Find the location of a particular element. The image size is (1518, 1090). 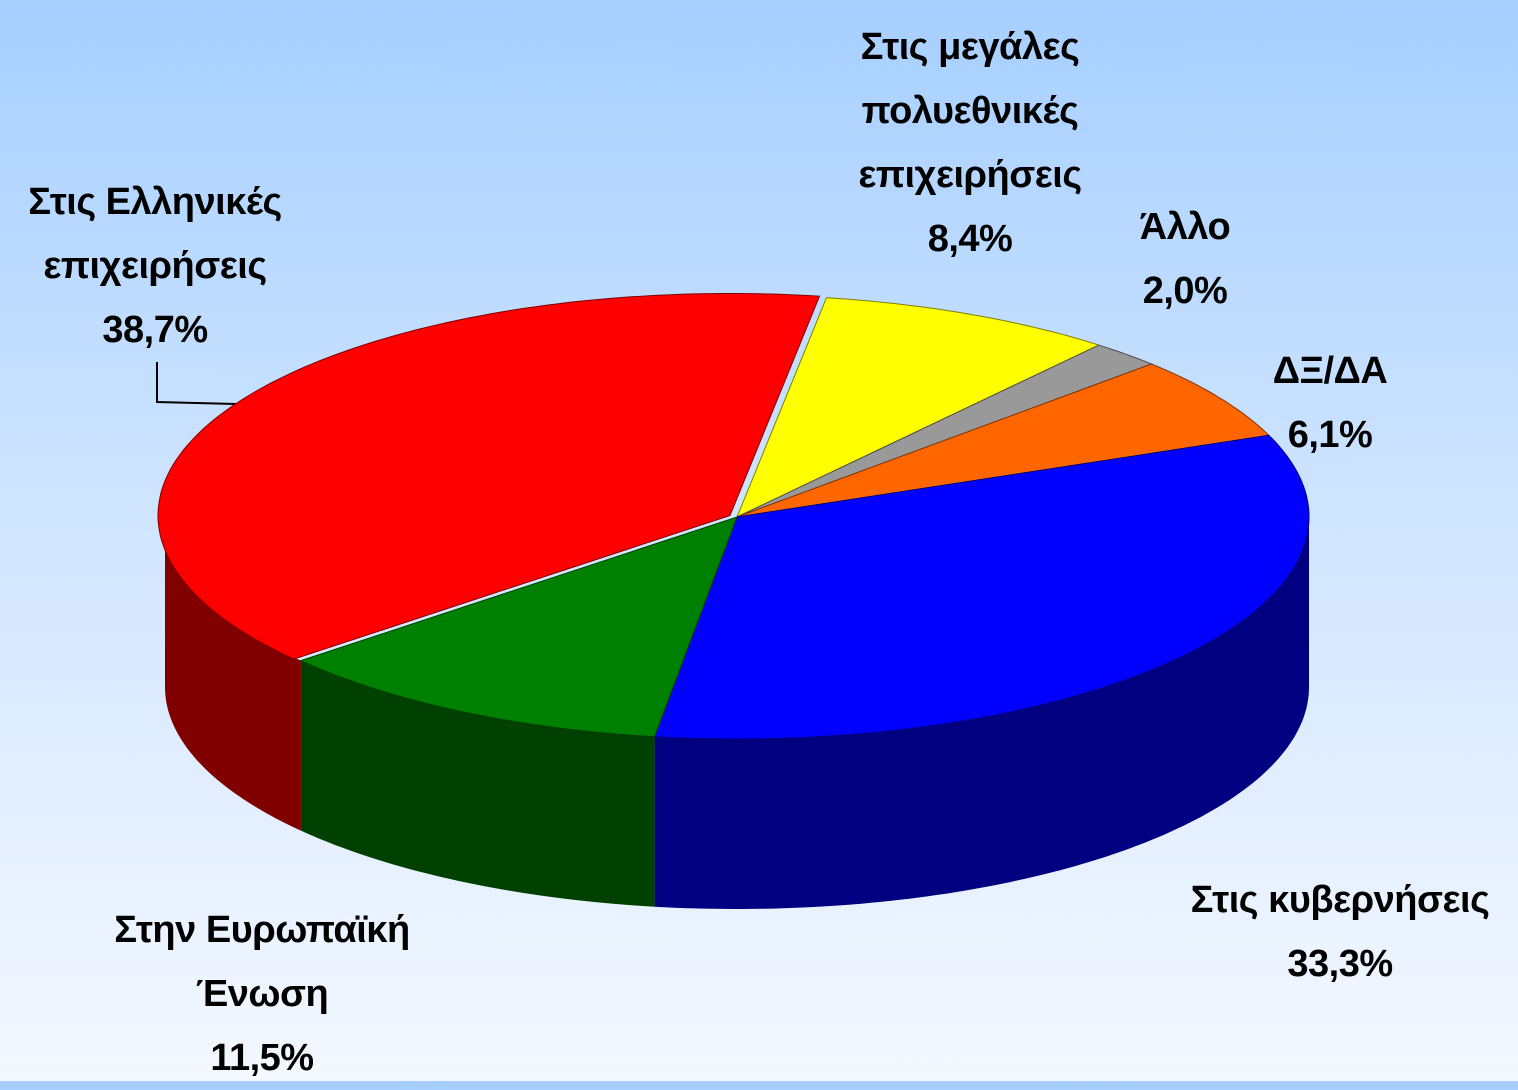

value-label: 33,3% is located at coordinates (1340, 964).